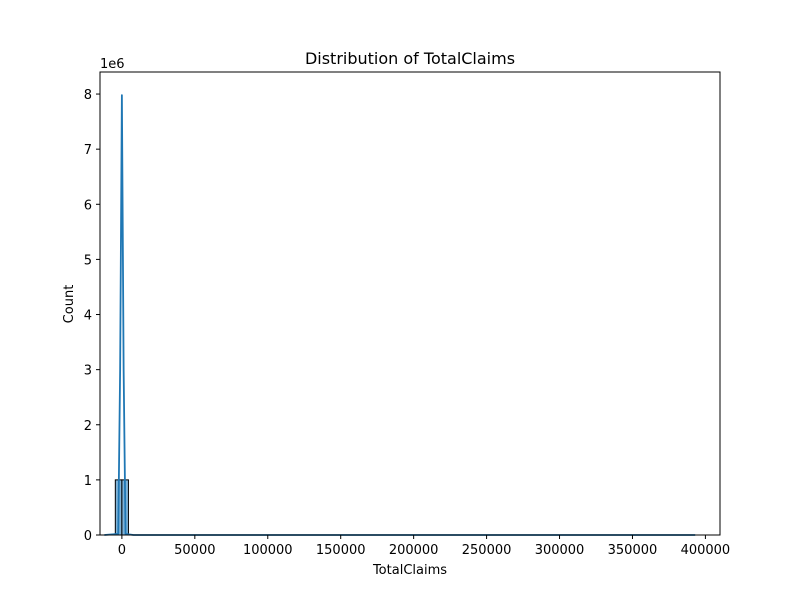 The width and height of the screenshot is (800, 600). What do you see at coordinates (194, 550) in the screenshot?
I see `x-tick-label: 50000` at bounding box center [194, 550].